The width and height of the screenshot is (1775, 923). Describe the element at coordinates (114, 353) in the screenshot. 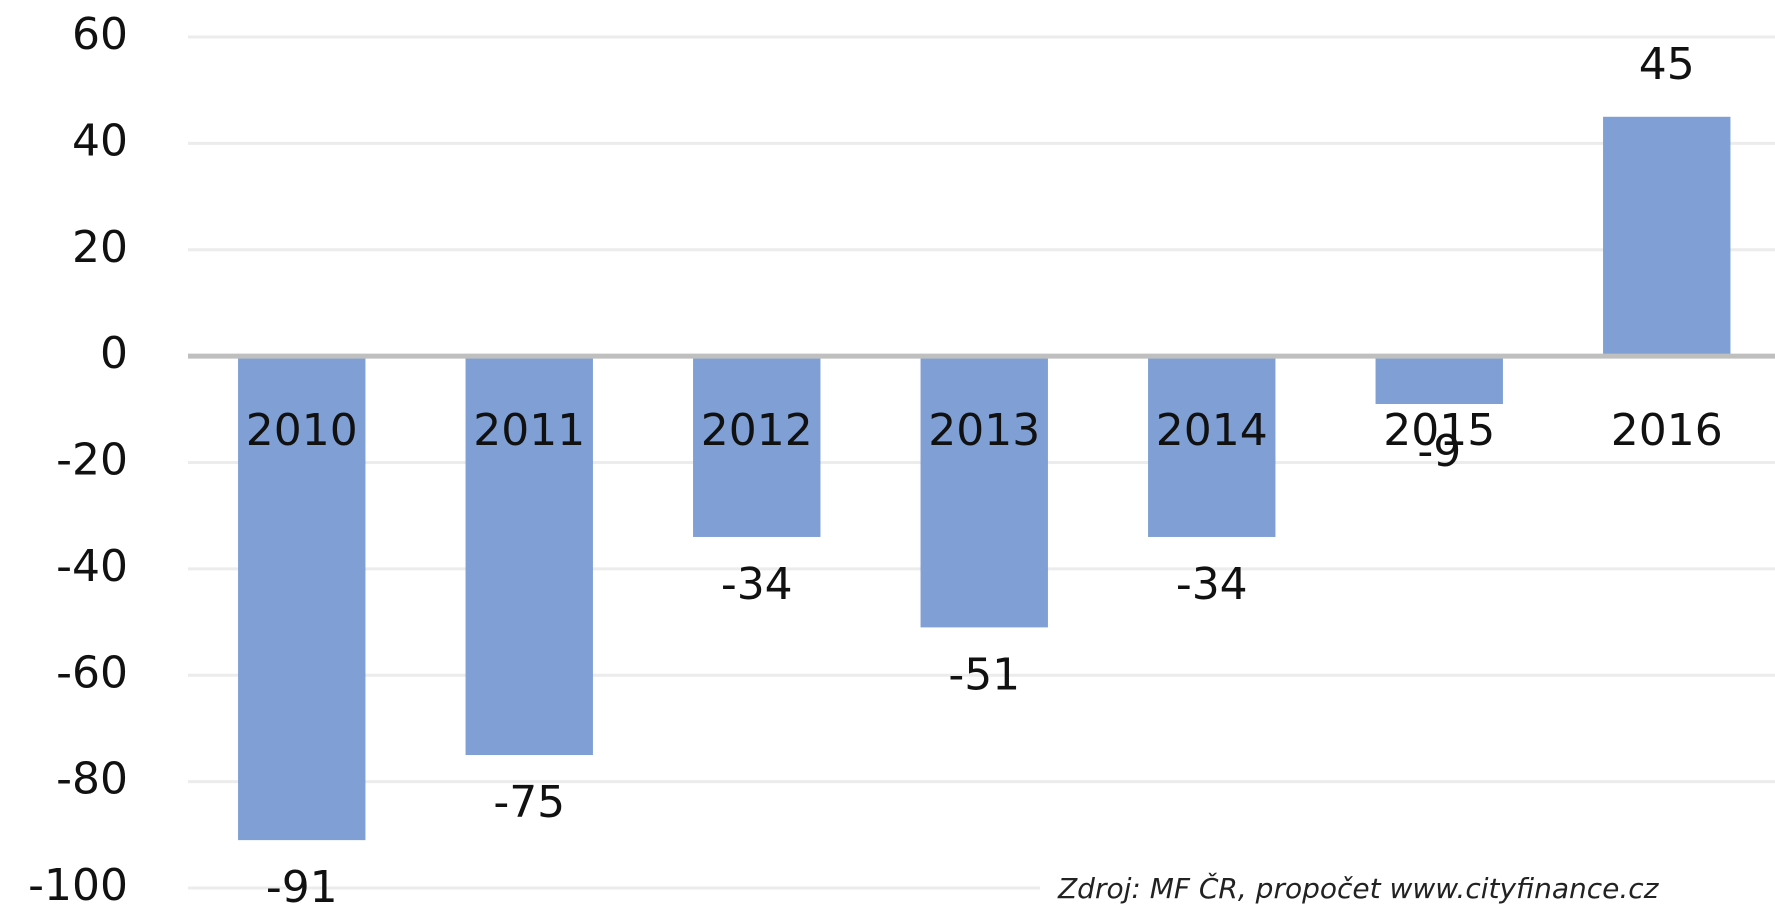

I see `y-tick-label: 0` at that location.